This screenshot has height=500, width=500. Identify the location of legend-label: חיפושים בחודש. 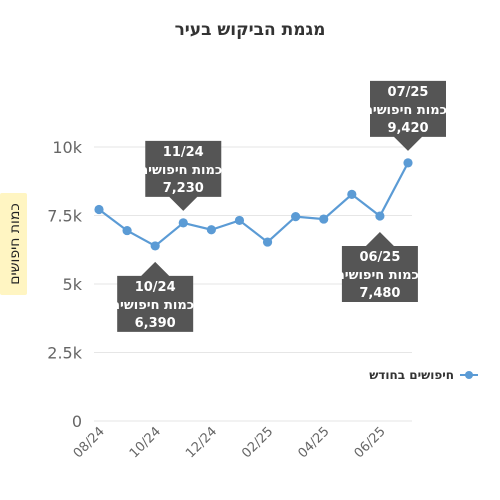
(411, 375).